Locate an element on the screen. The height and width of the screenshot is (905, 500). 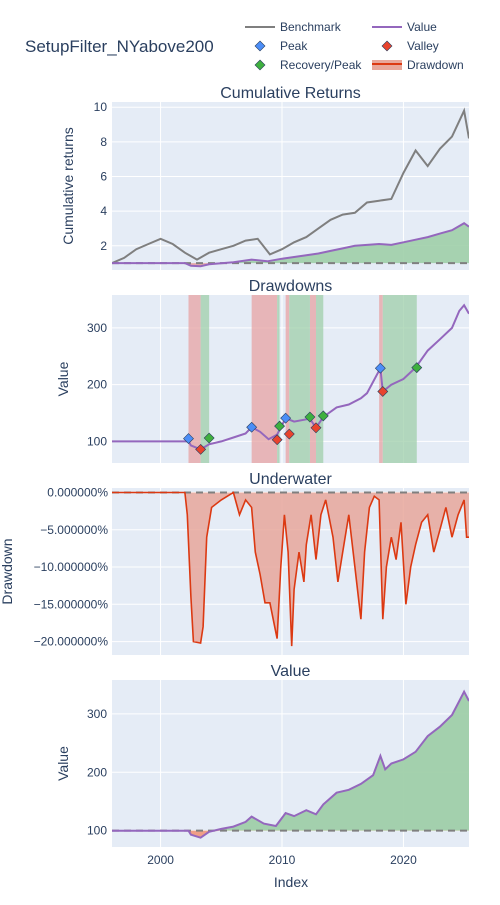
legend-item: Valley is located at coordinates (410, 46).